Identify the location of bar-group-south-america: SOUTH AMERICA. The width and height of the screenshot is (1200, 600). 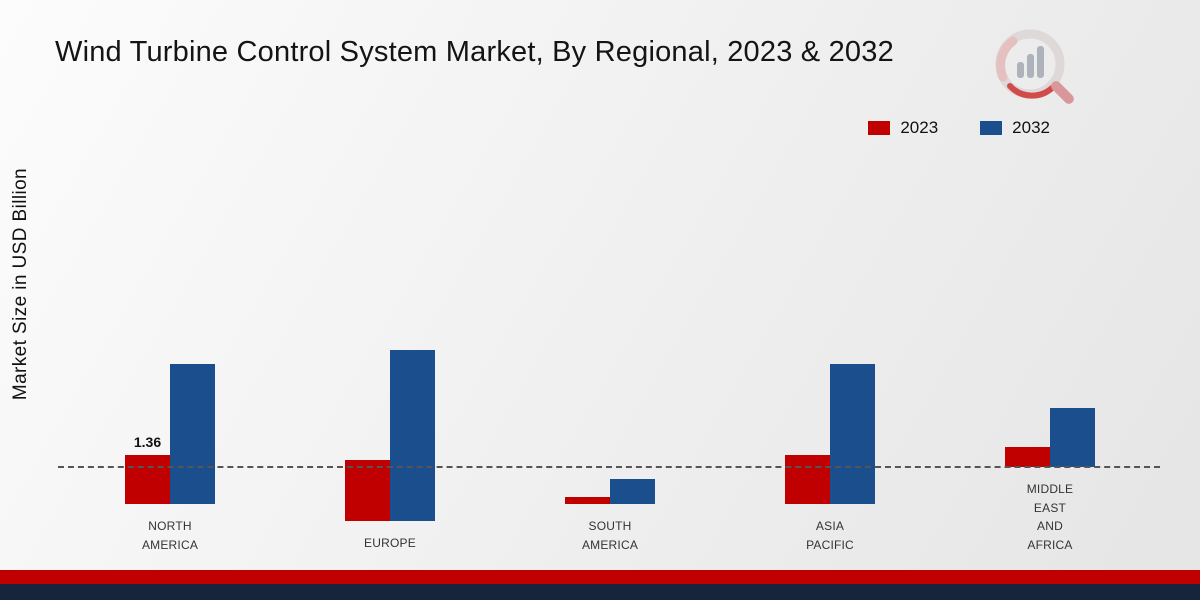
(610, 439).